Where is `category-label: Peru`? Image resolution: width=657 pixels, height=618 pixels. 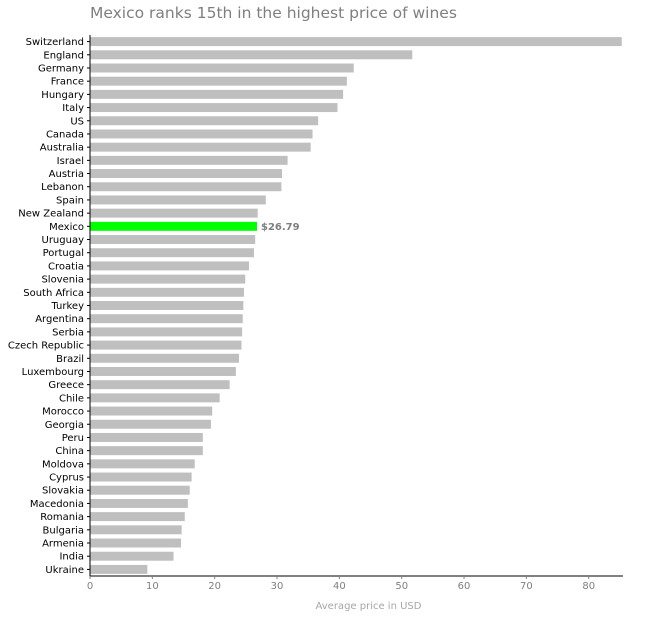 category-label: Peru is located at coordinates (73, 438).